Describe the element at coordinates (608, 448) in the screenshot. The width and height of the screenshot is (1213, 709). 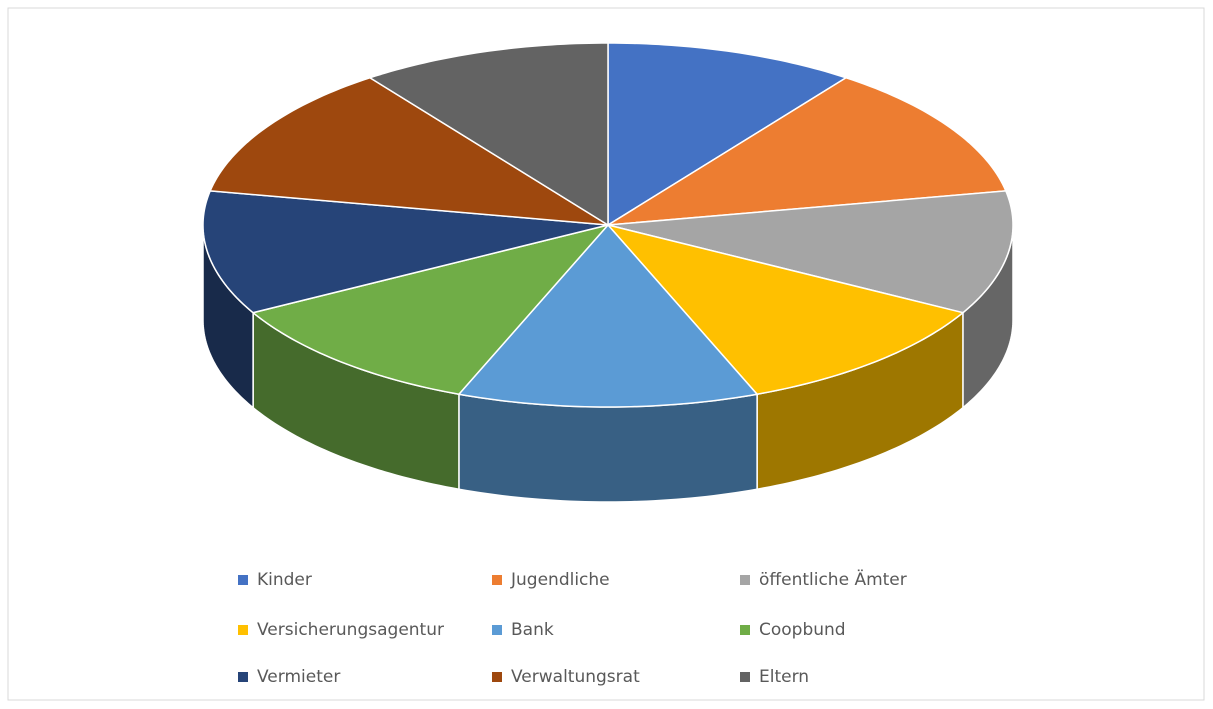
I see `slice-side` at that location.